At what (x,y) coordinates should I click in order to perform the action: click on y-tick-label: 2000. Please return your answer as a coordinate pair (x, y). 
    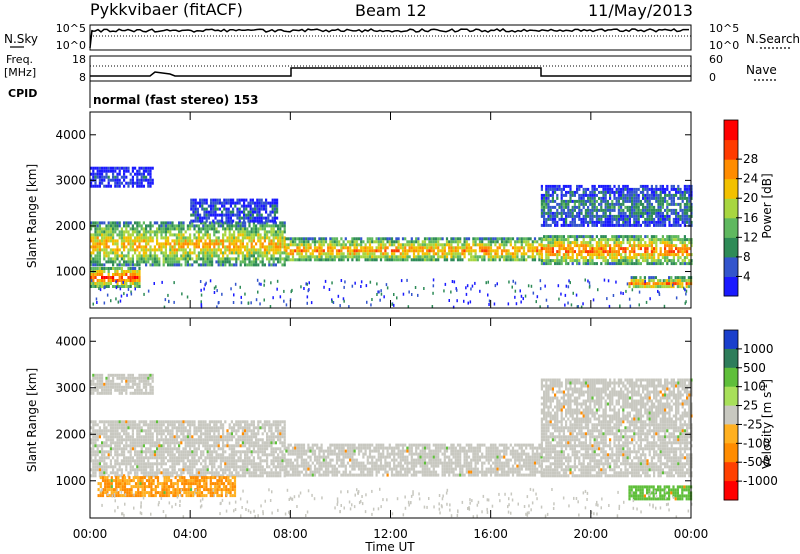
    Looking at the image, I should click on (70, 226).